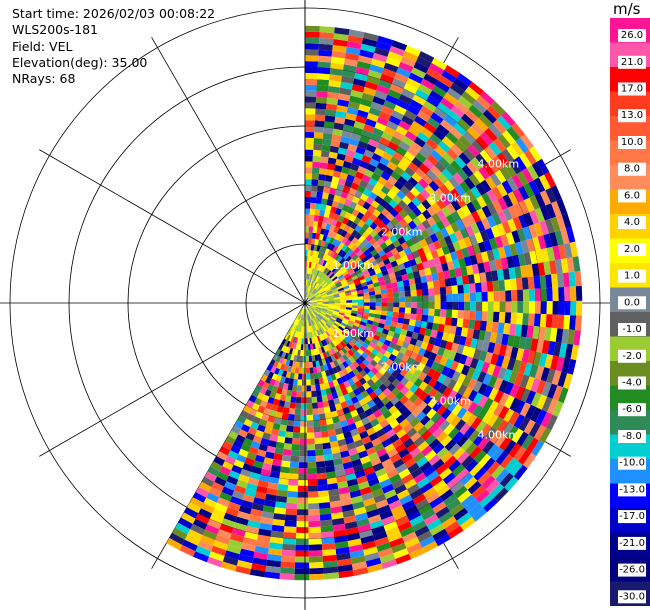  Describe the element at coordinates (632, 436) in the screenshot. I see `colorbar-tick-label: -8.0` at that location.